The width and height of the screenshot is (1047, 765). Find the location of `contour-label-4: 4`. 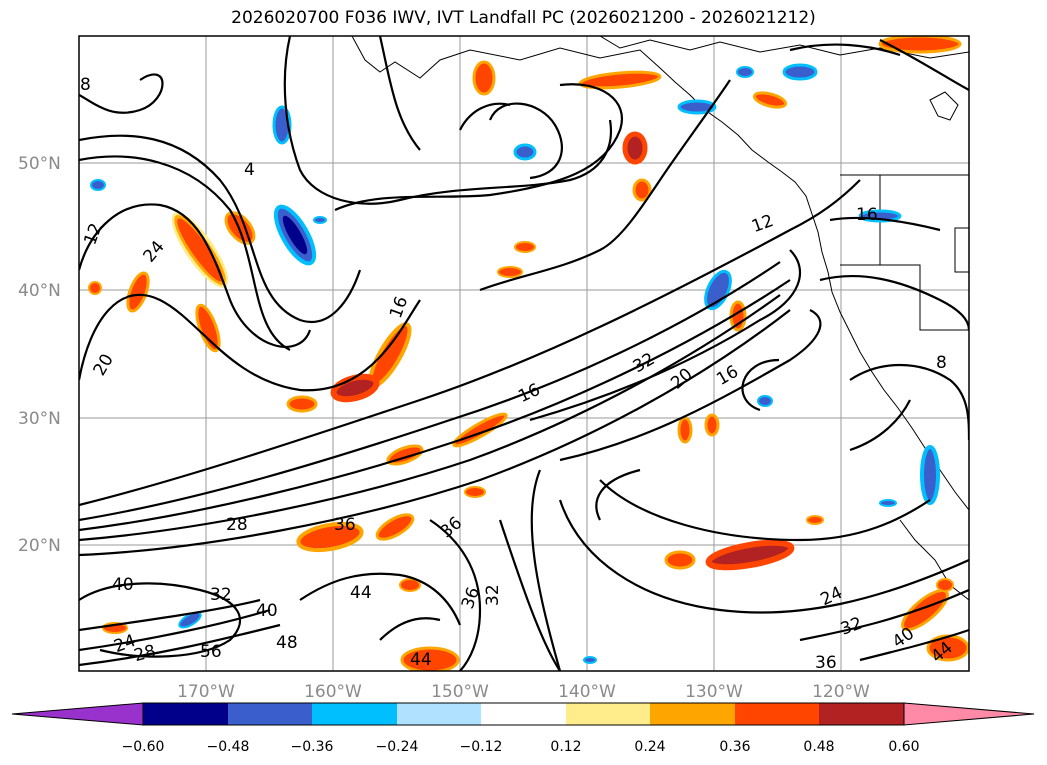

contour-label-4: 4 is located at coordinates (249, 170).